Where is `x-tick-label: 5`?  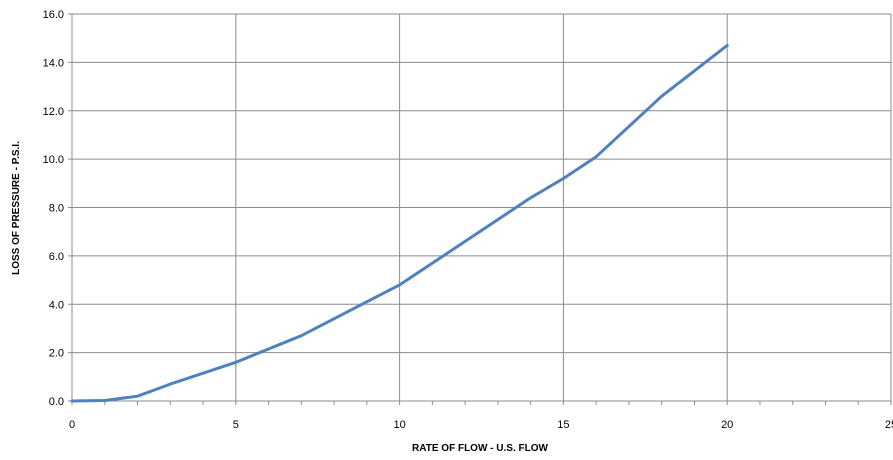 x-tick-label: 5 is located at coordinates (236, 425).